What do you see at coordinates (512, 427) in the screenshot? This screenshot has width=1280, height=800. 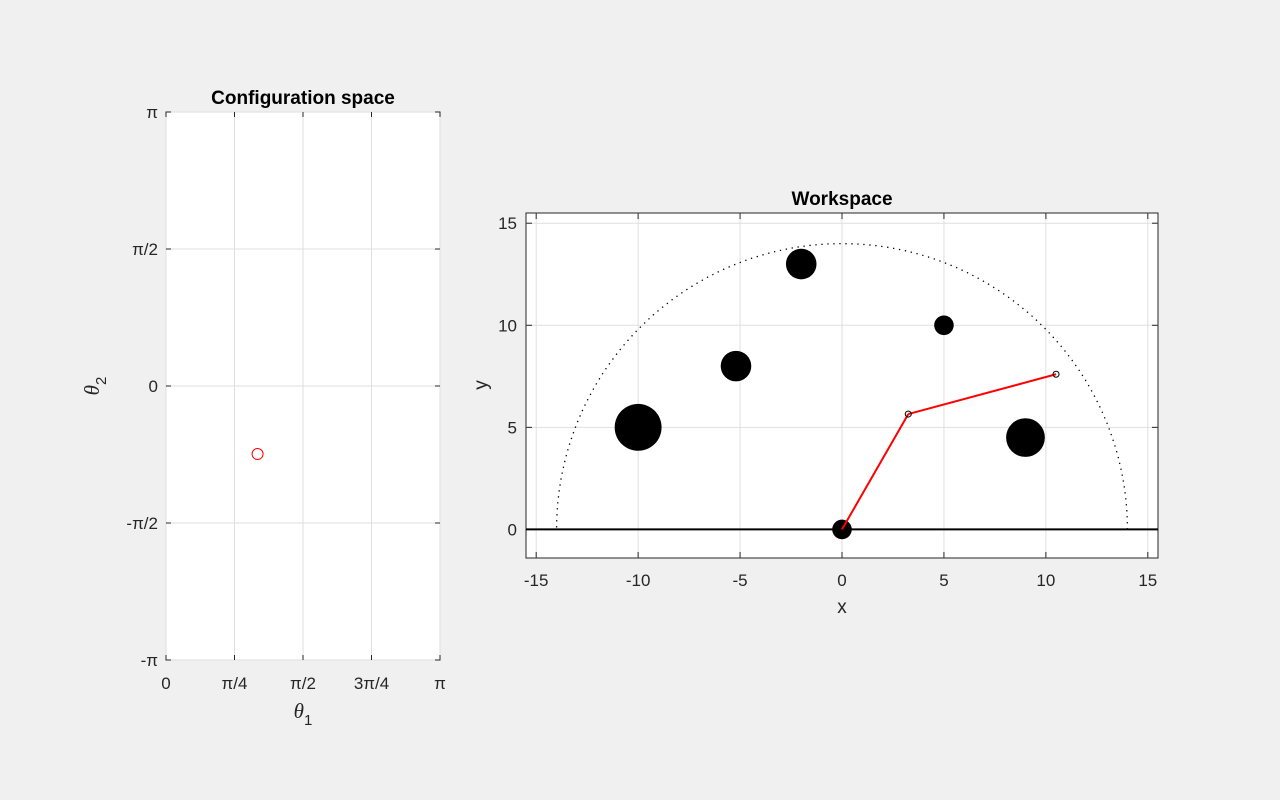 I see `ws-y-tick-label: 5` at bounding box center [512, 427].